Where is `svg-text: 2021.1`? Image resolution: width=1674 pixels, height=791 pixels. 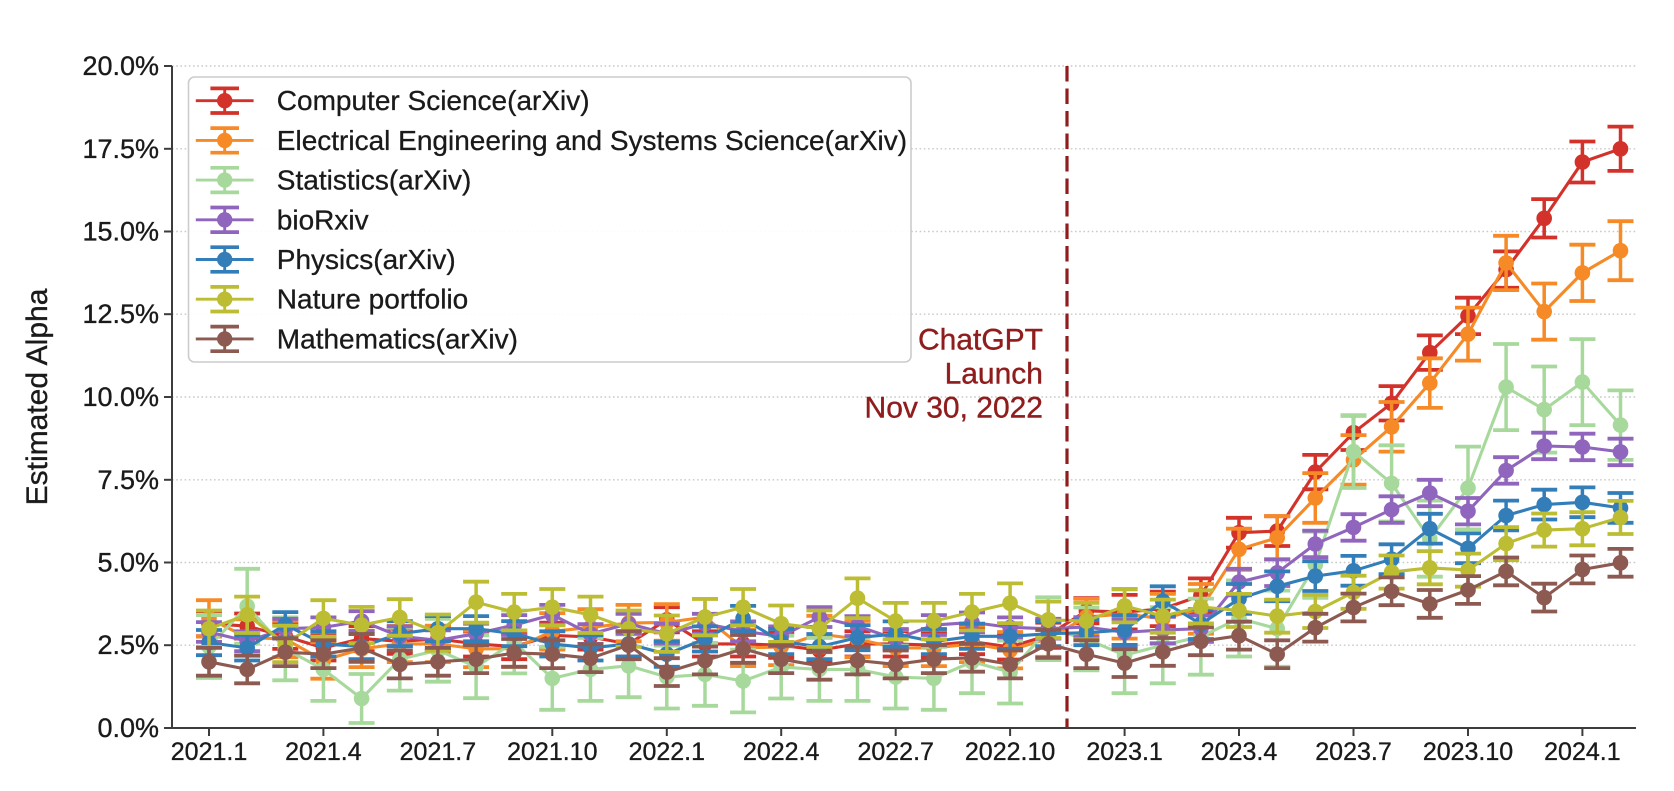
svg-text: 2021.1 is located at coordinates (209, 752).